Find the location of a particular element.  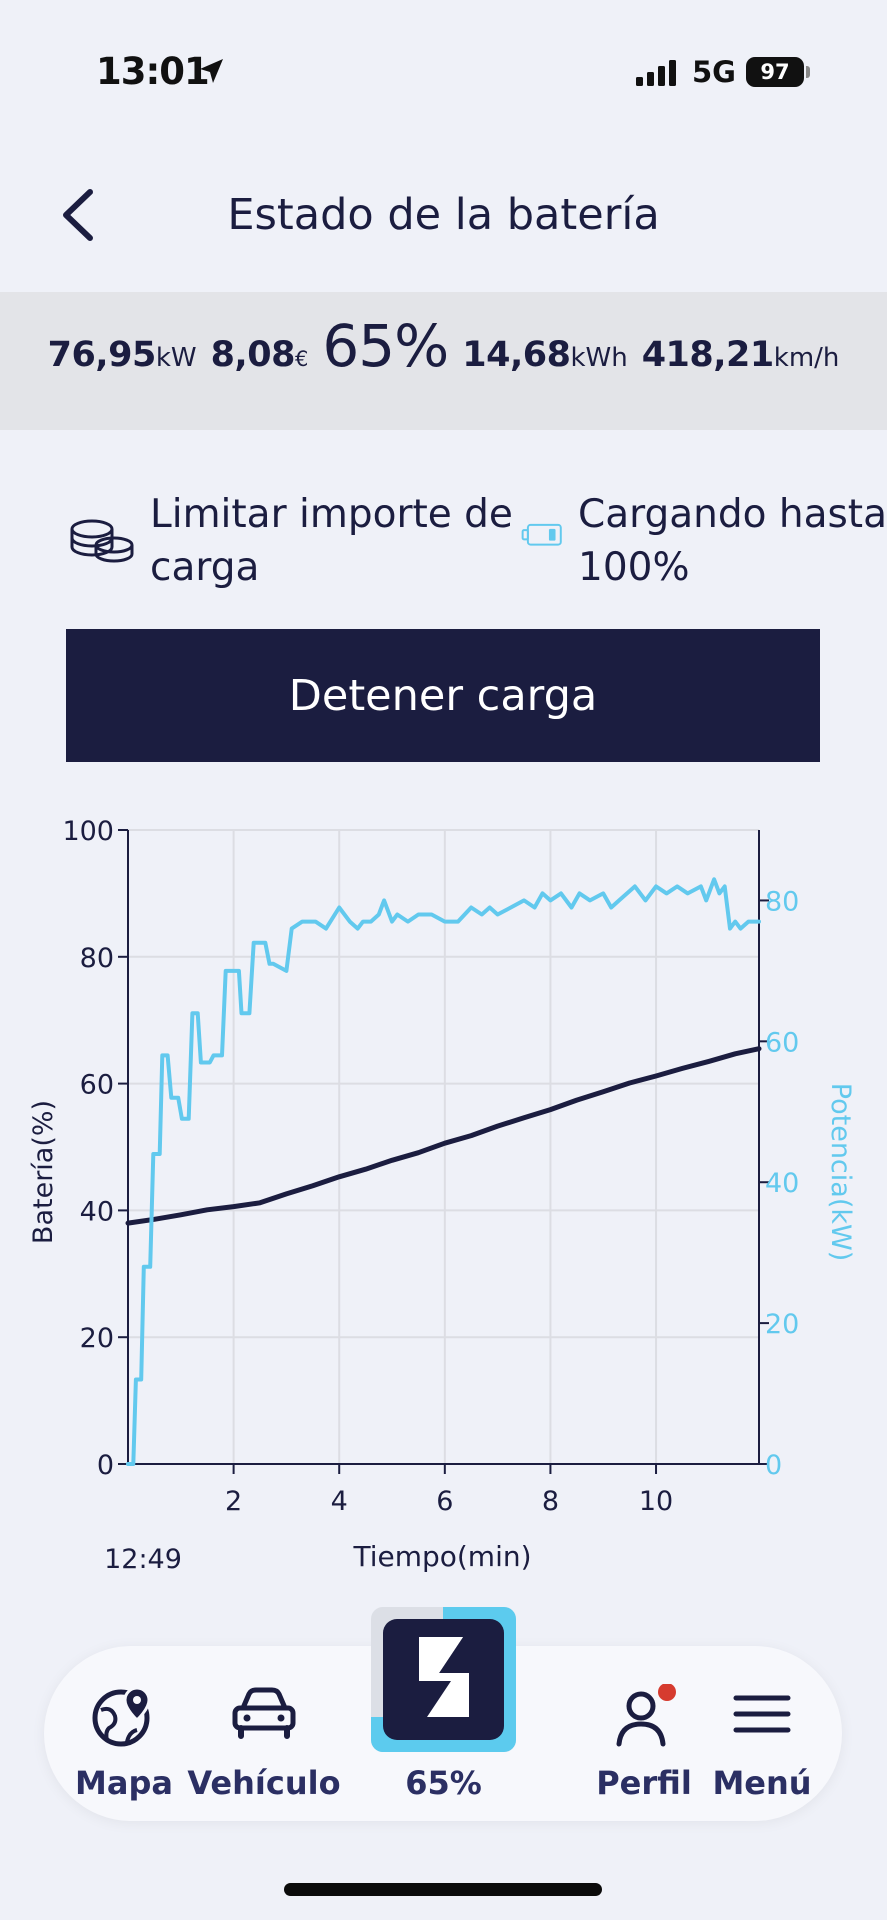

power-stat: 76,95 kW is located at coordinates (122, 355).